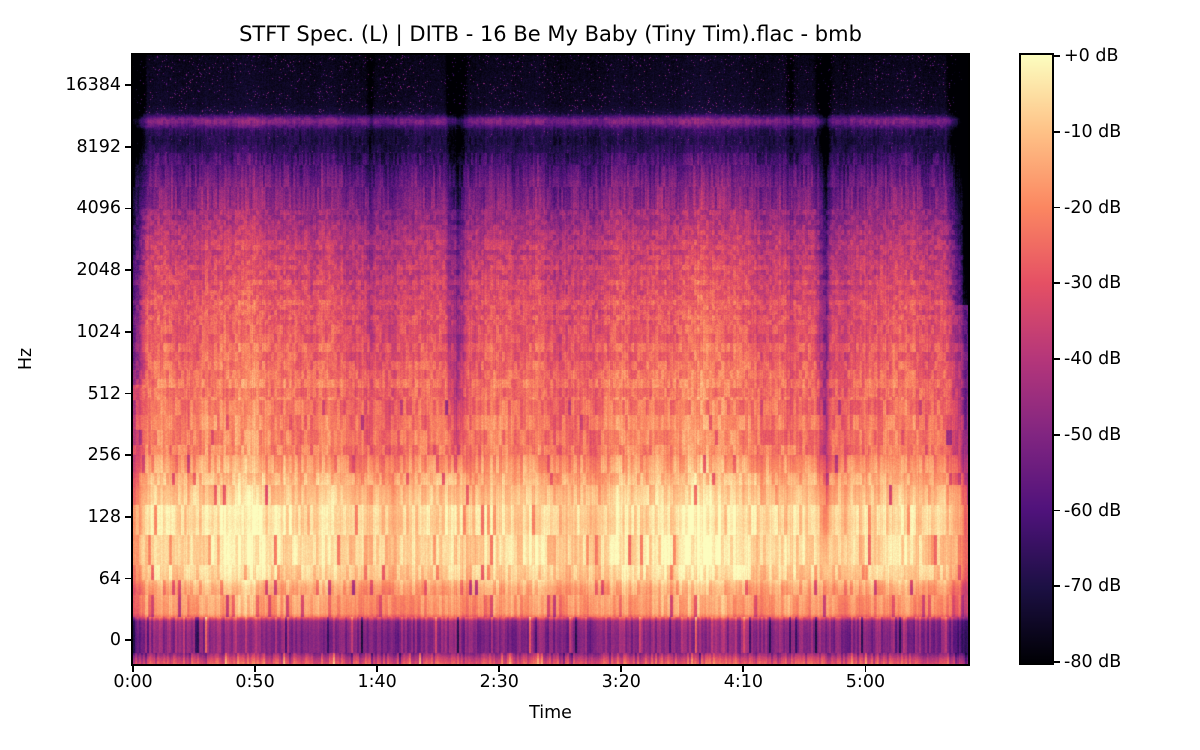 The height and width of the screenshot is (750, 1200). I want to click on x-tick-label: 5:00, so click(865, 682).